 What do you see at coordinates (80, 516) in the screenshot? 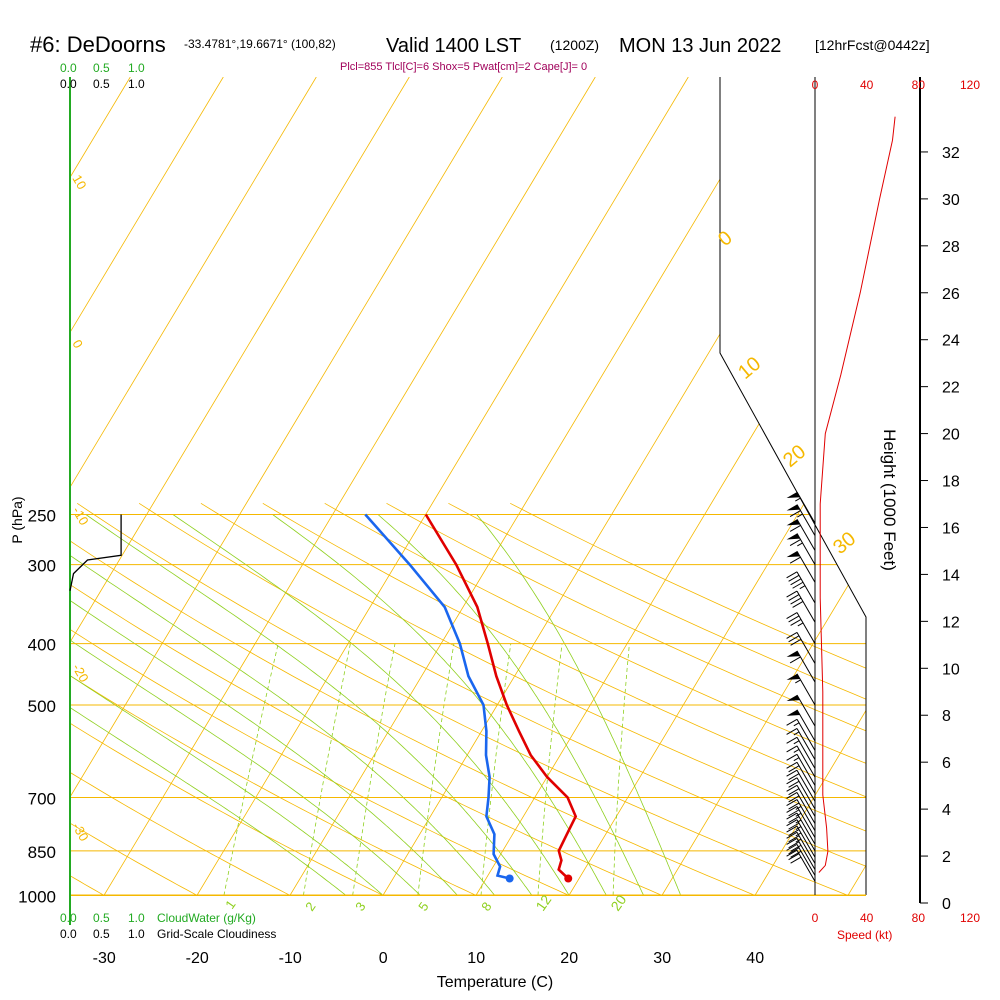
I see `dry-adiabat-label: -10` at bounding box center [80, 516].